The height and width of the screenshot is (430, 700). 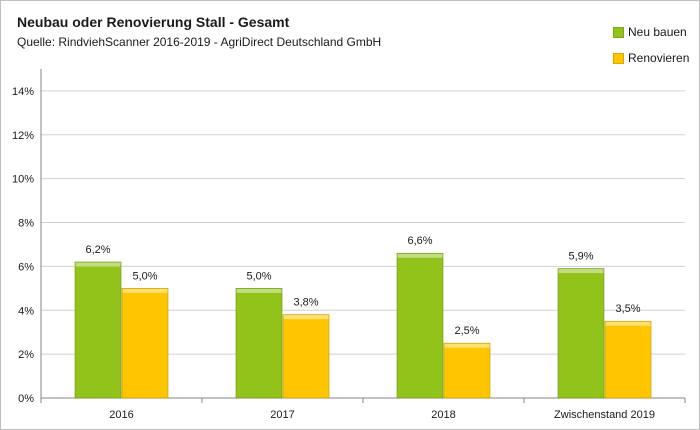 I want to click on data-label: 3,5%, so click(x=627, y=309).